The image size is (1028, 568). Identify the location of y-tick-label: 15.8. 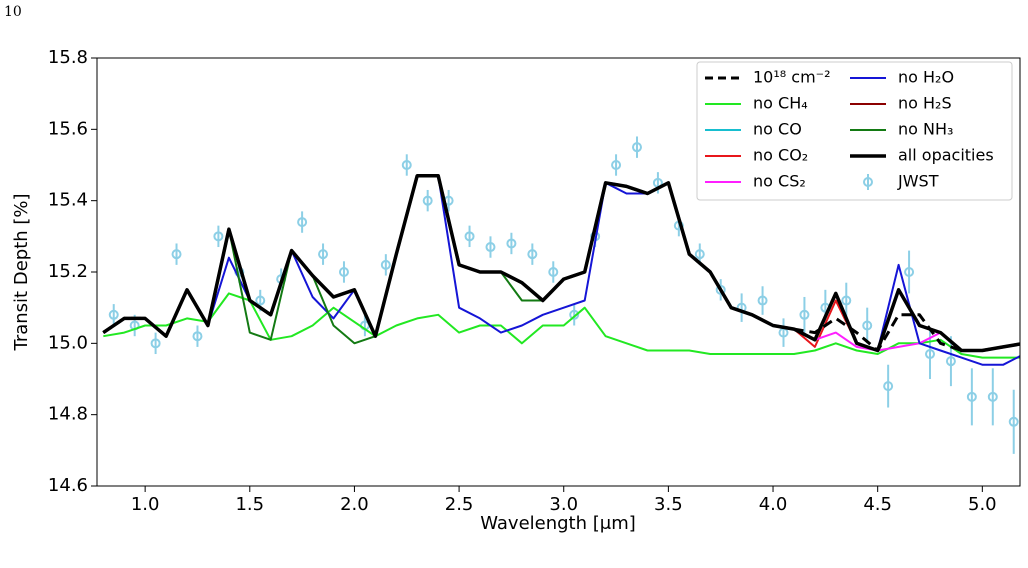
(68, 57).